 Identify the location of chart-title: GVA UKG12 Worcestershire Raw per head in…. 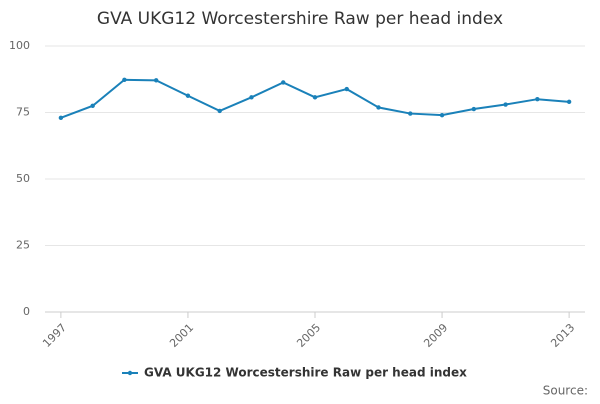
(300, 19).